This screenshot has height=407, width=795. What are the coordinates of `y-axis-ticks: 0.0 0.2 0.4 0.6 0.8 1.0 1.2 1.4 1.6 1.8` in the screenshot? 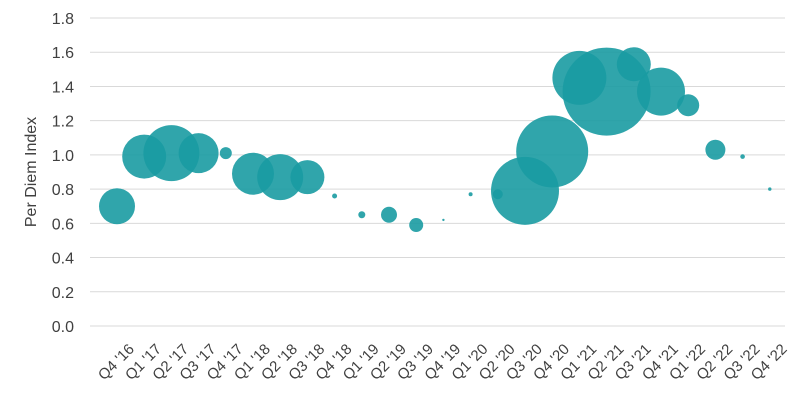 It's located at (63, 173).